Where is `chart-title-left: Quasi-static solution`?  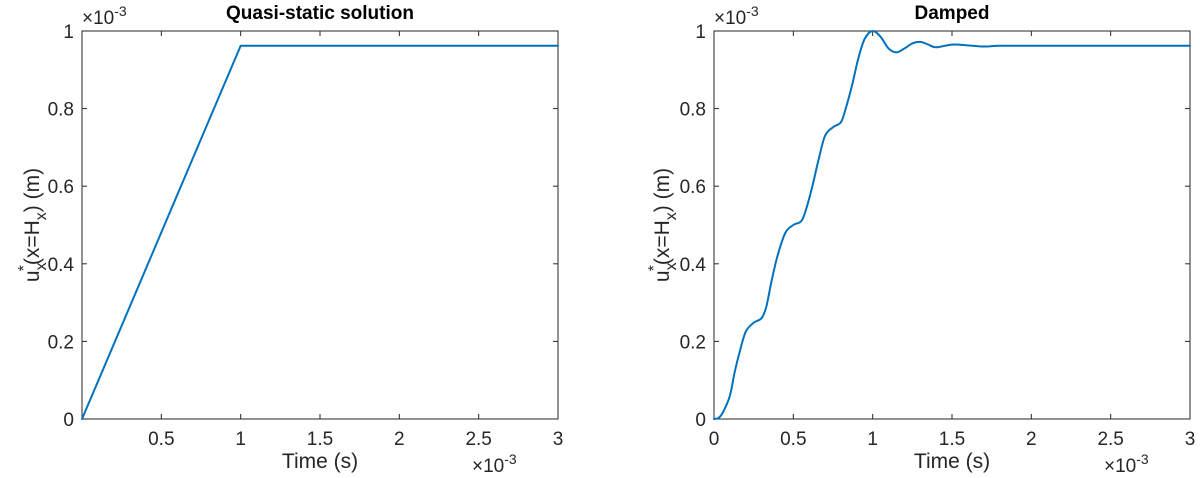
chart-title-left: Quasi-static solution is located at coordinates (320, 13).